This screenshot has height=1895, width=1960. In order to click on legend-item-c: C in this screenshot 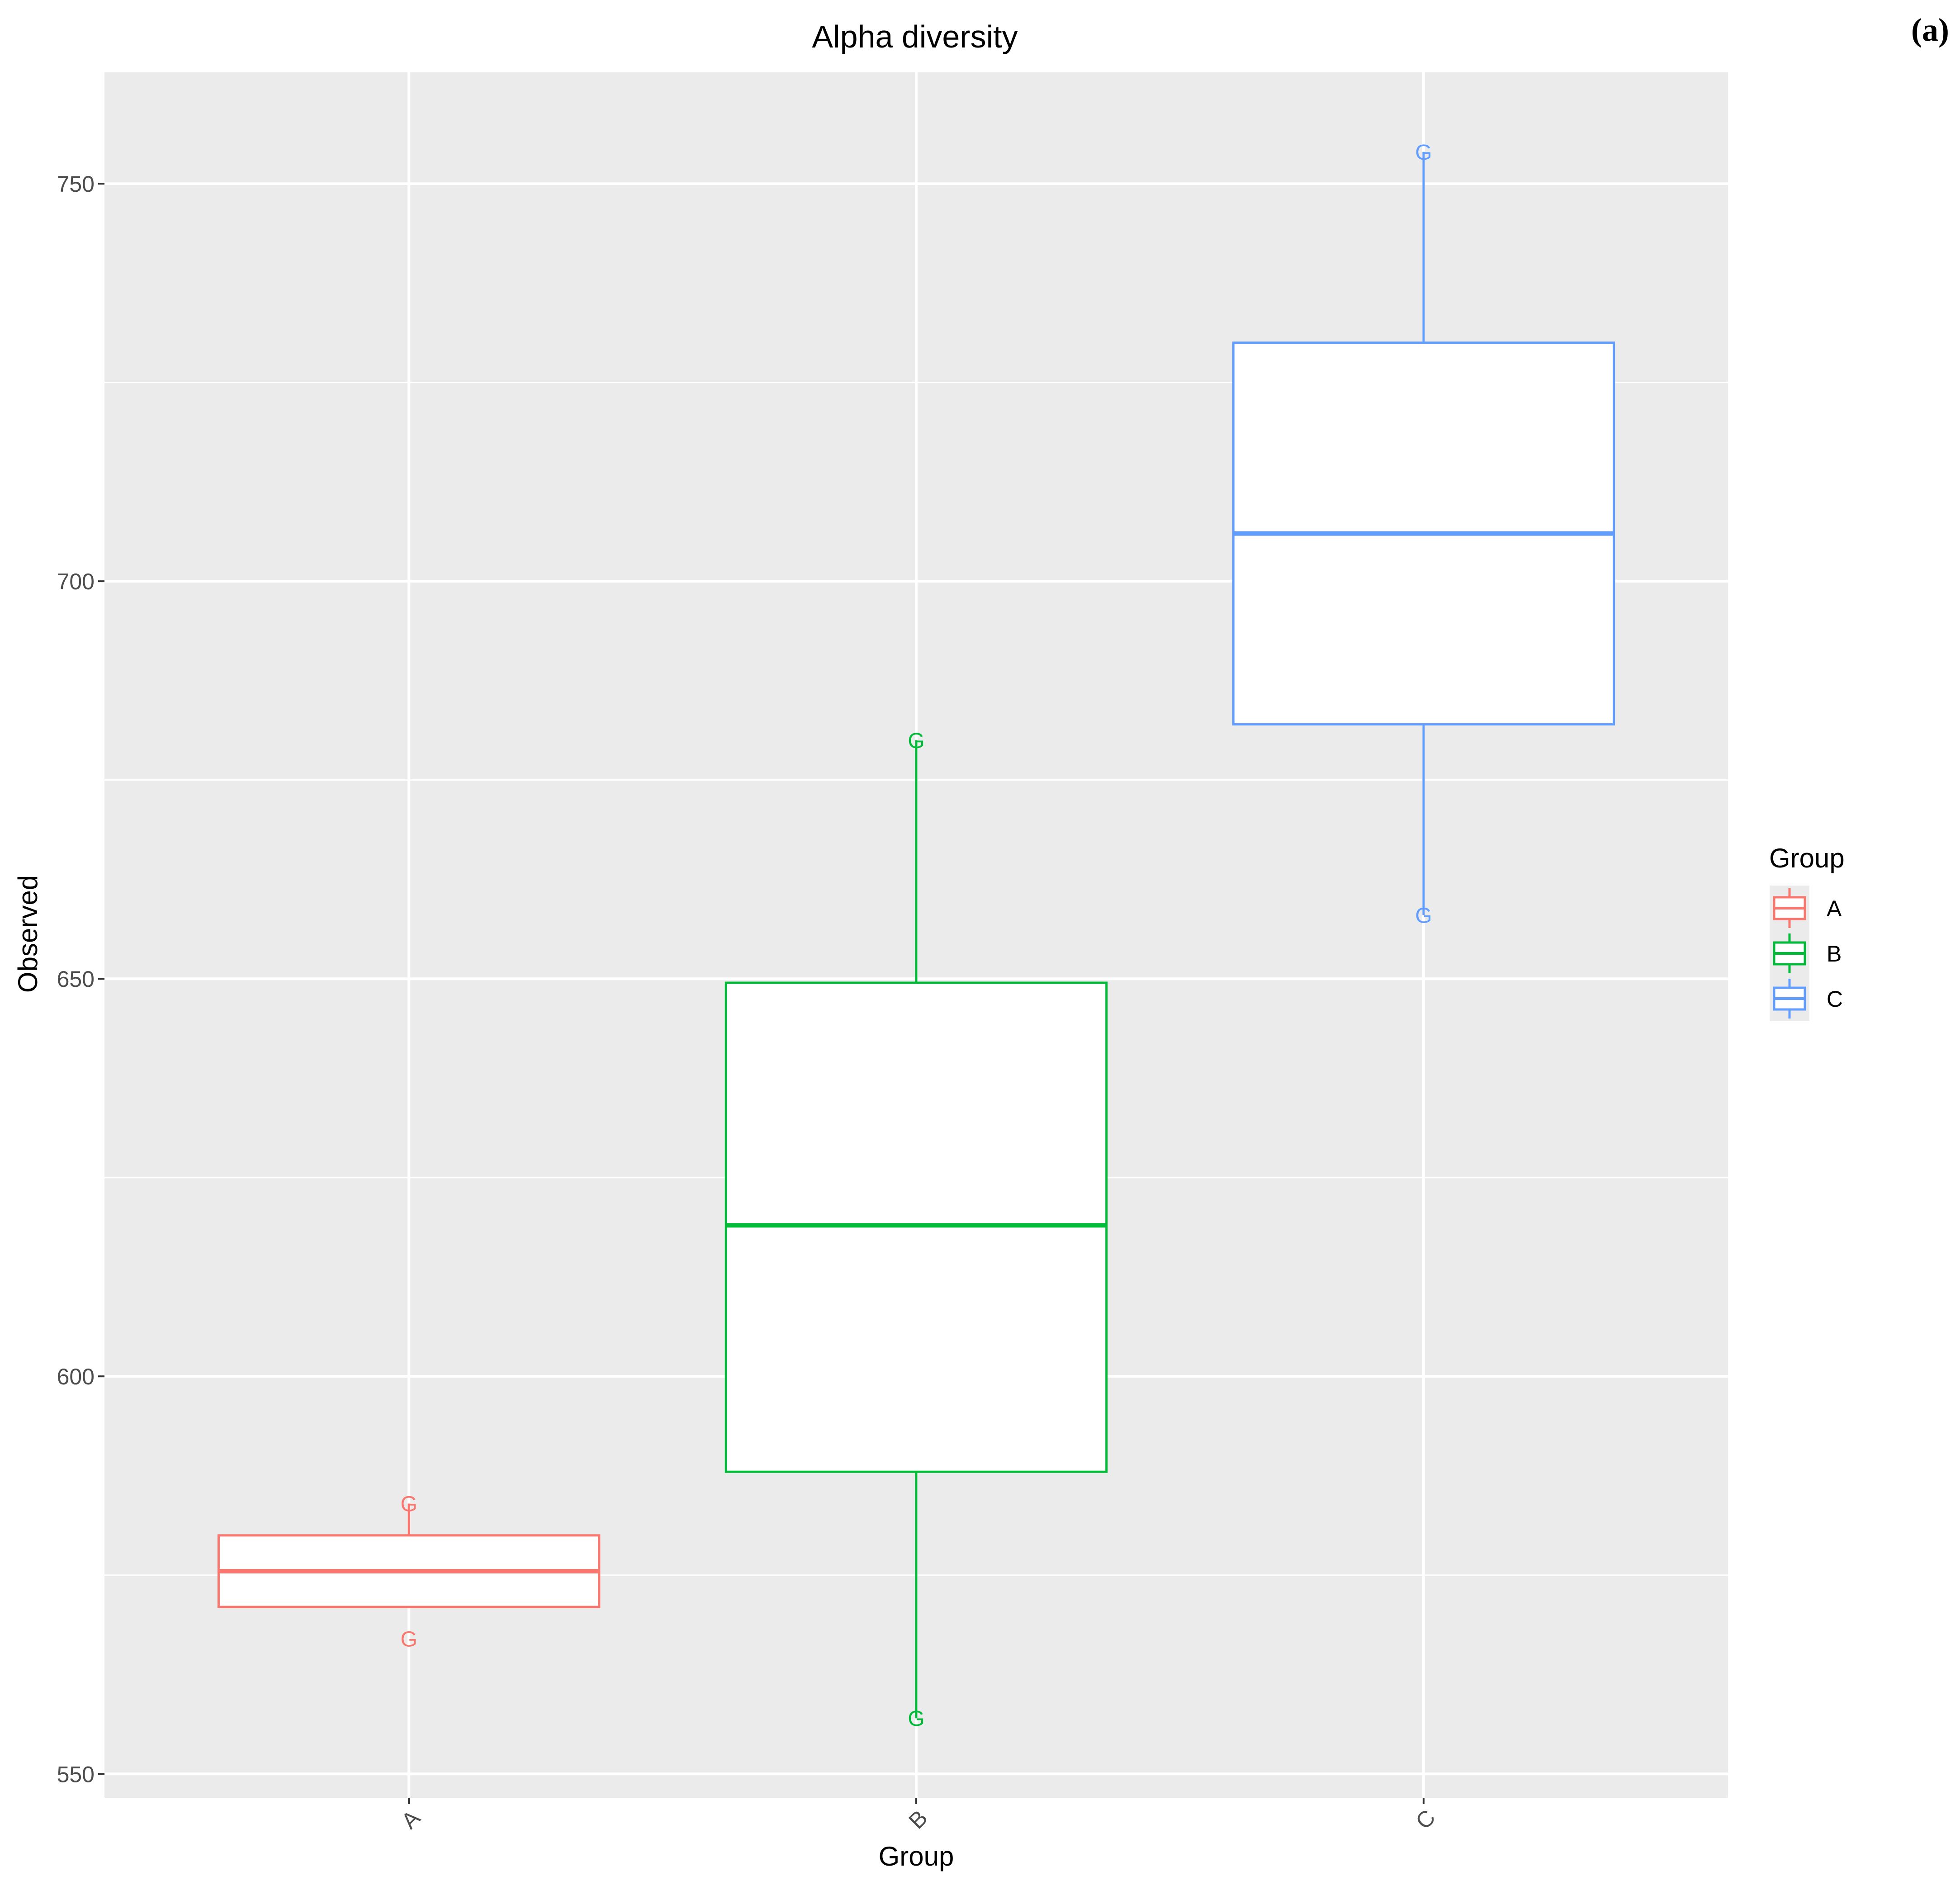, I will do `click(1807, 998)`.